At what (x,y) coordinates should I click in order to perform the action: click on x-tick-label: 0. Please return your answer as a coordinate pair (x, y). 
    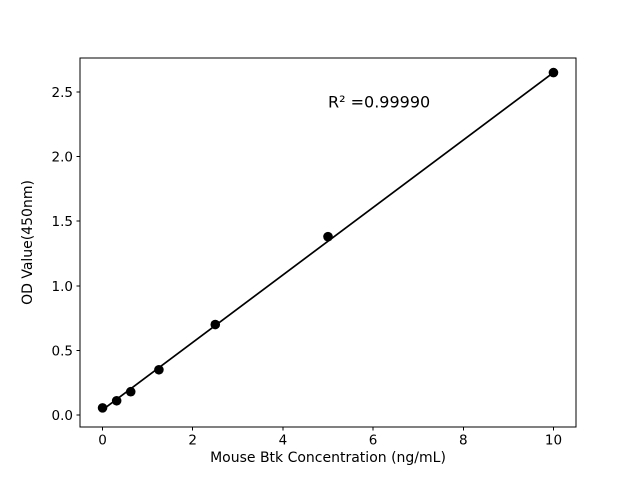
    Looking at the image, I should click on (102, 441).